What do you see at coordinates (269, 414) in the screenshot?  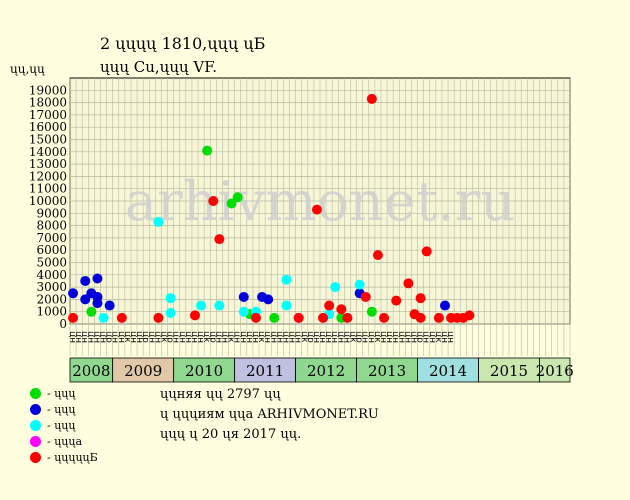 I see `note-source: ų ųųųиям ųųa ARHIVMONET.RU` at bounding box center [269, 414].